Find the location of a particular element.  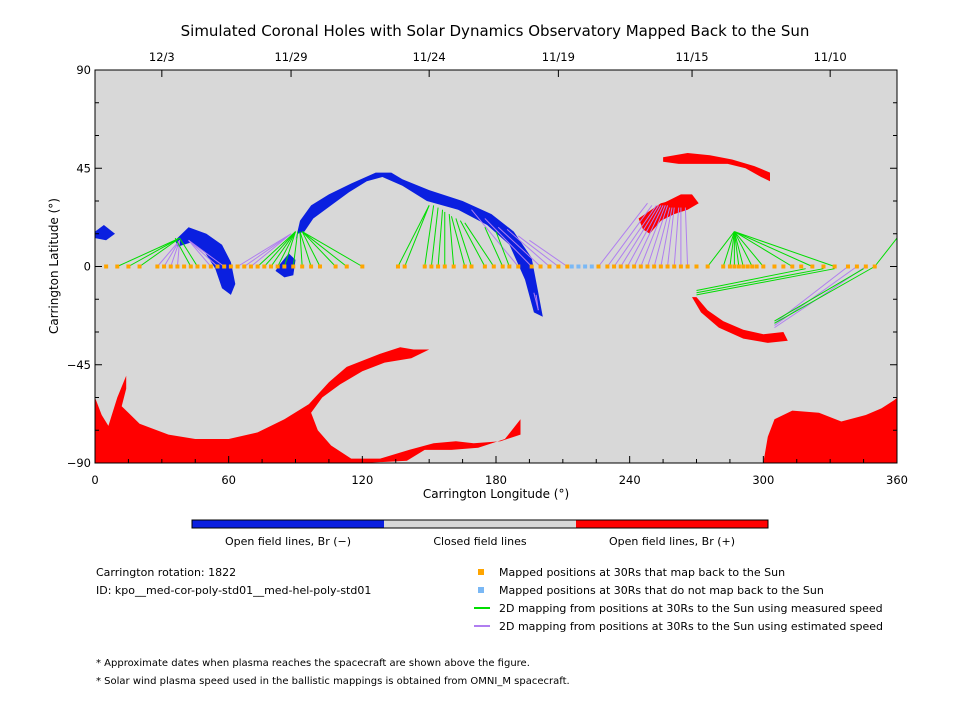

x-tick-label: 180 is located at coordinates (496, 480).